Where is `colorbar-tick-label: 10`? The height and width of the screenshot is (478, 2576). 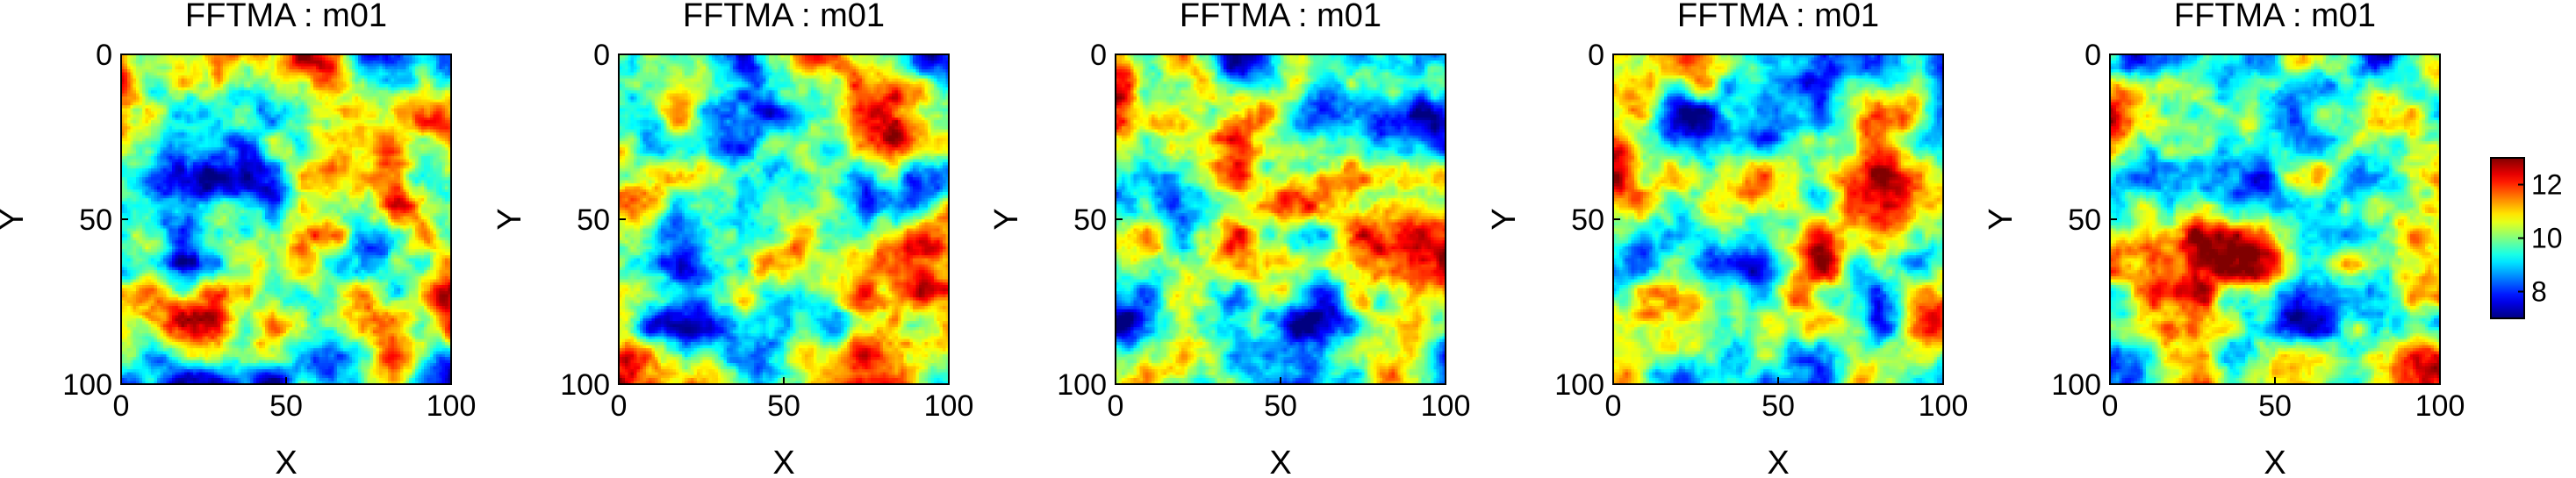 colorbar-tick-label: 10 is located at coordinates (2547, 238).